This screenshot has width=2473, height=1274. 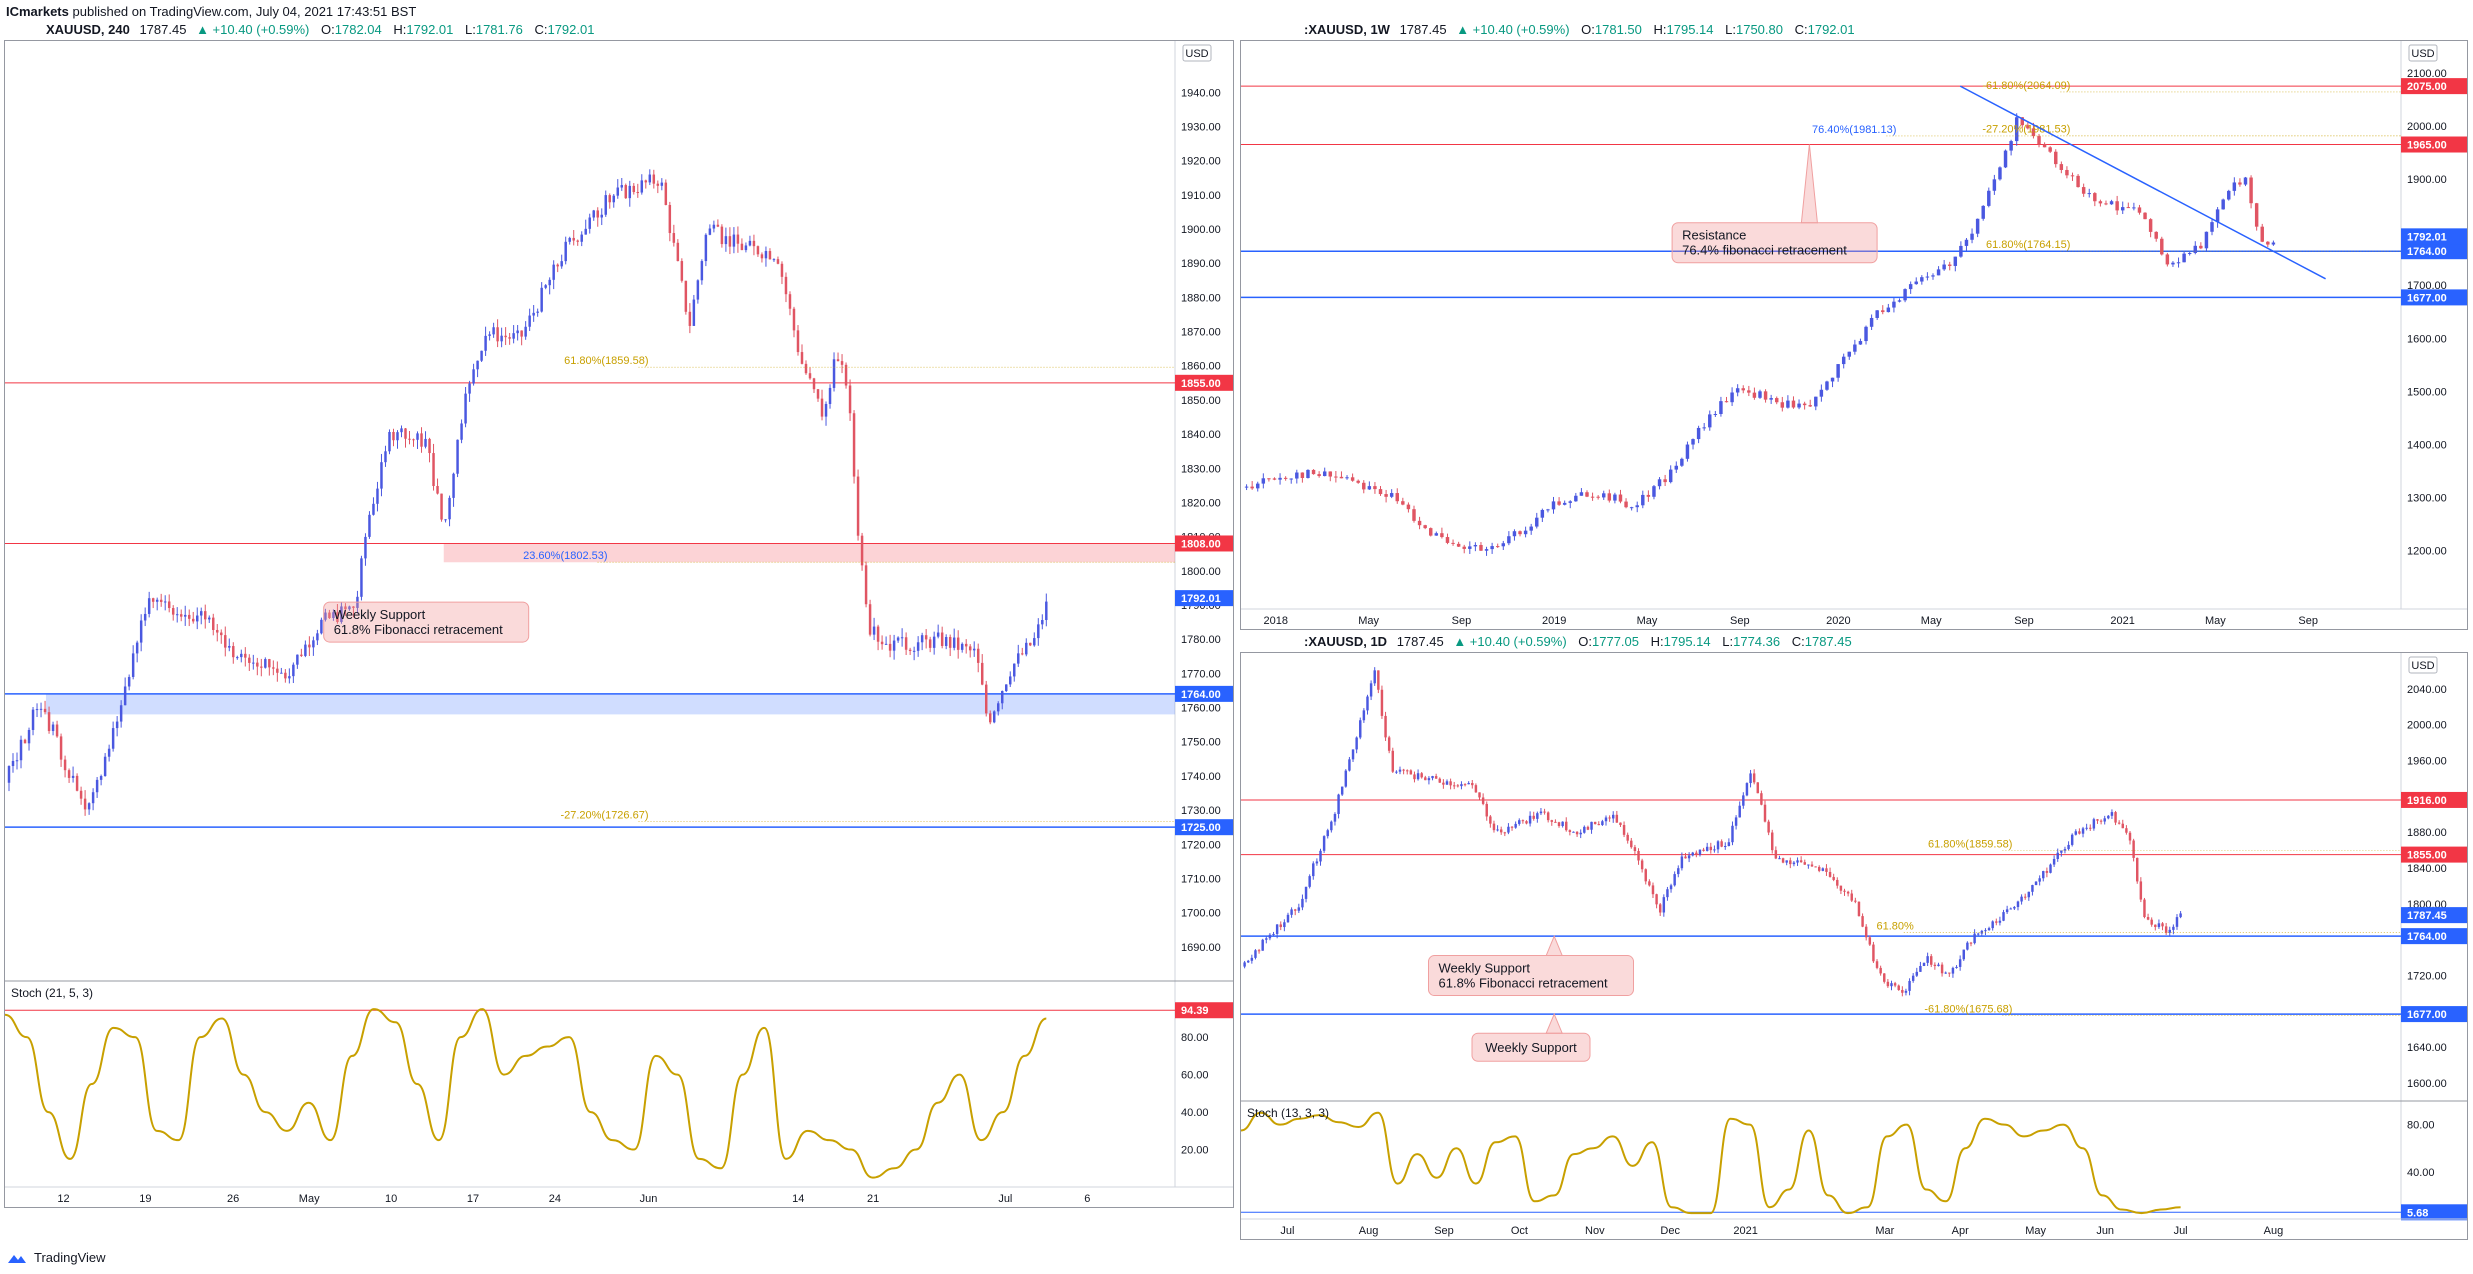 I want to click on h4-x-tick: 12, so click(x=63, y=1199).